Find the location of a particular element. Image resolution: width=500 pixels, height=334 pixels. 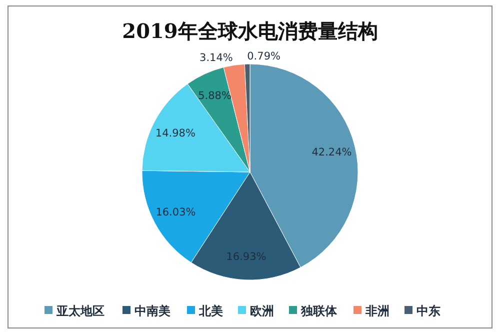

data-label: 16.03% is located at coordinates (176, 212).